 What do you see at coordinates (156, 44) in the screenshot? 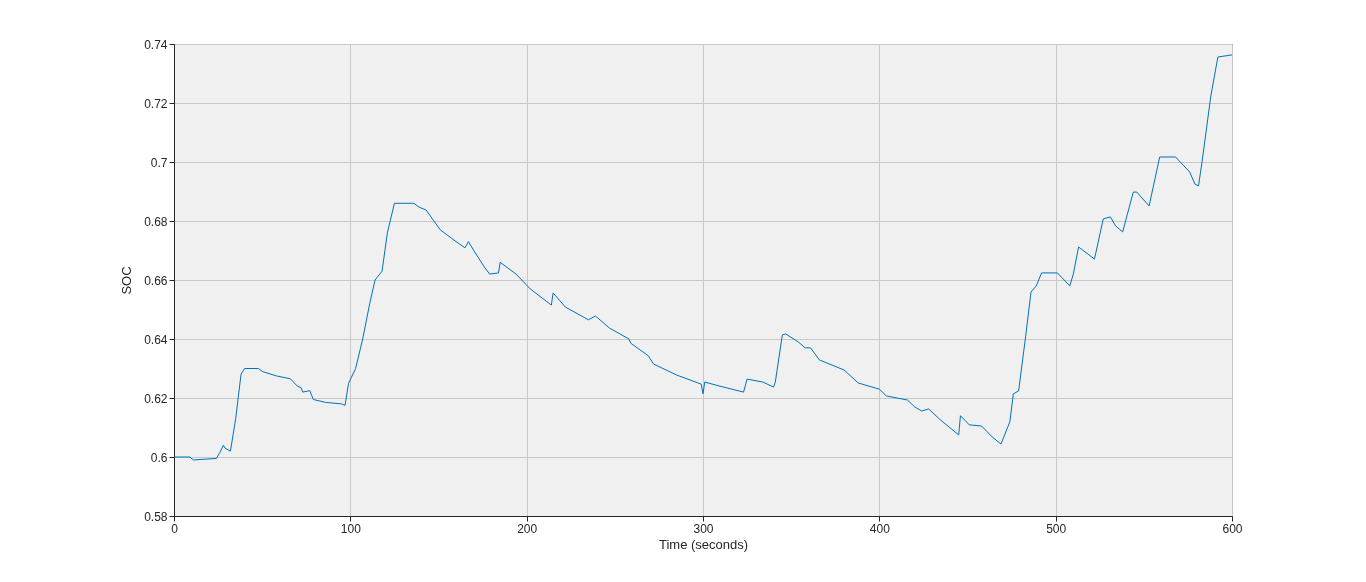
I see `y-tick-label: 0.74` at bounding box center [156, 44].